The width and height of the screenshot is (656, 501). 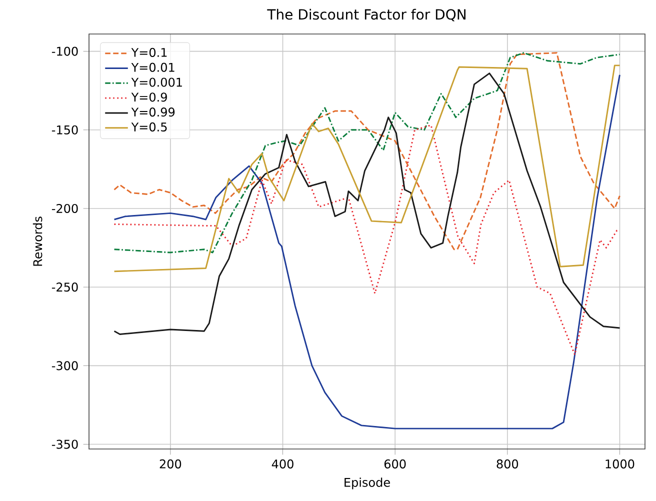 What do you see at coordinates (65, 365) in the screenshot?
I see `y-tick-label: -300` at bounding box center [65, 365].